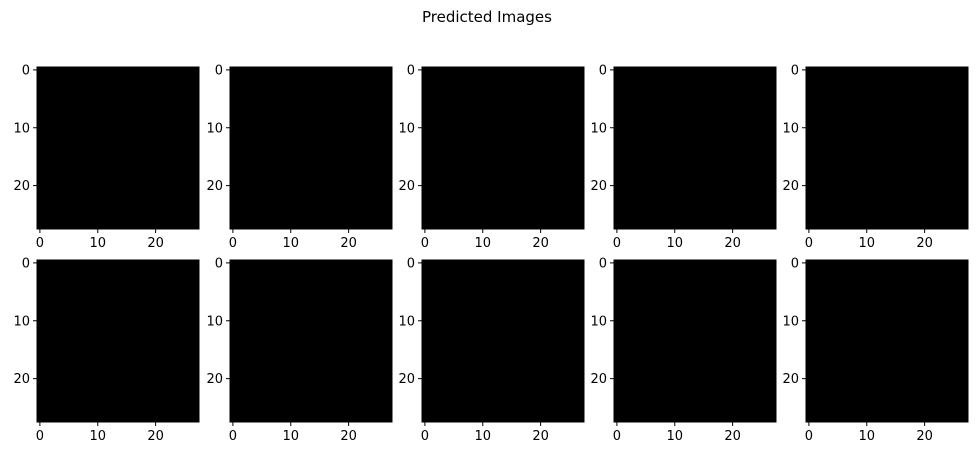  I want to click on image-panel-9: 0 0 10 10 20 20, so click(875, 350).